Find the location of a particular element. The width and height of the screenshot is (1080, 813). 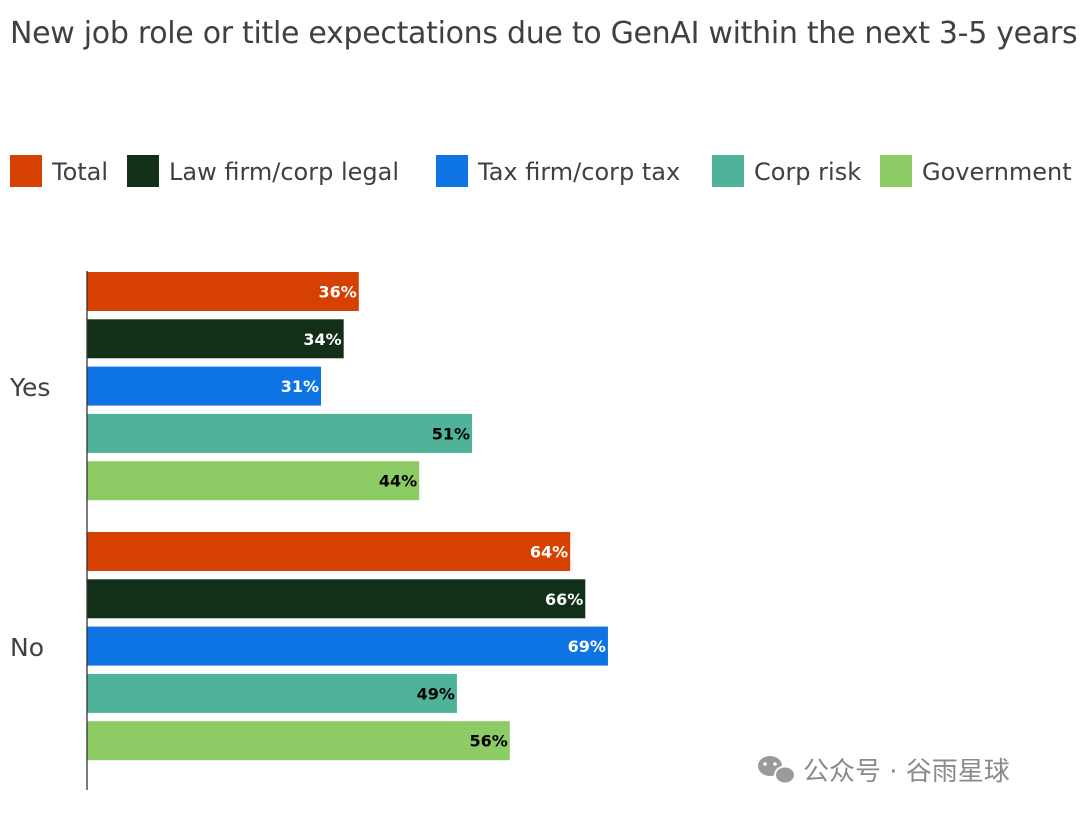

legend-item-law-firm-corp-legal: Law firm/corp legal is located at coordinates (263, 171).